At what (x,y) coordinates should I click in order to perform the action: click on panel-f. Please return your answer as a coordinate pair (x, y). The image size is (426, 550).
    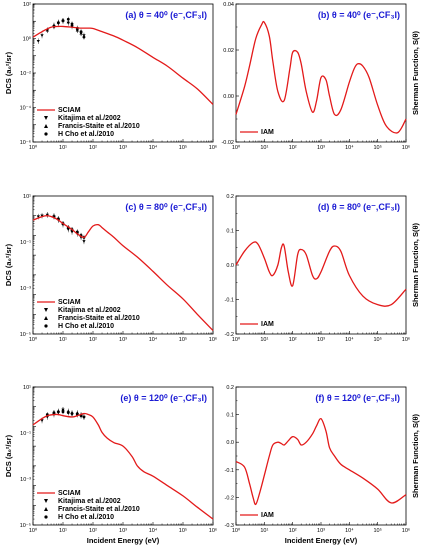
    Looking at the image, I should click on (321, 456).